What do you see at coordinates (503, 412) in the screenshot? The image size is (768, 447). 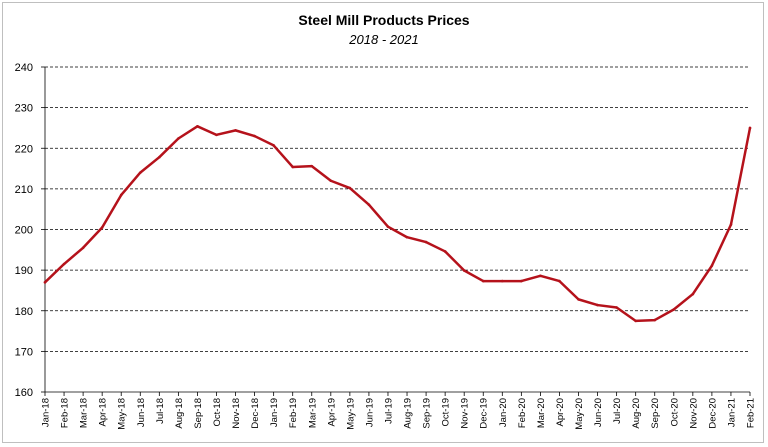 I see `x-tick-label: Jan-20` at bounding box center [503, 412].